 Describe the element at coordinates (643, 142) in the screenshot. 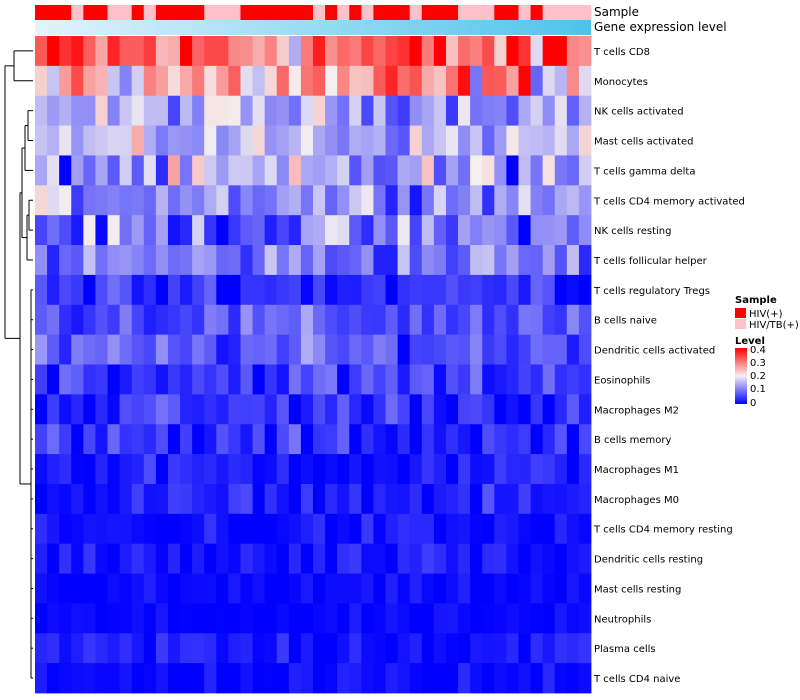

I see `row-label: Mast cells activated` at that location.